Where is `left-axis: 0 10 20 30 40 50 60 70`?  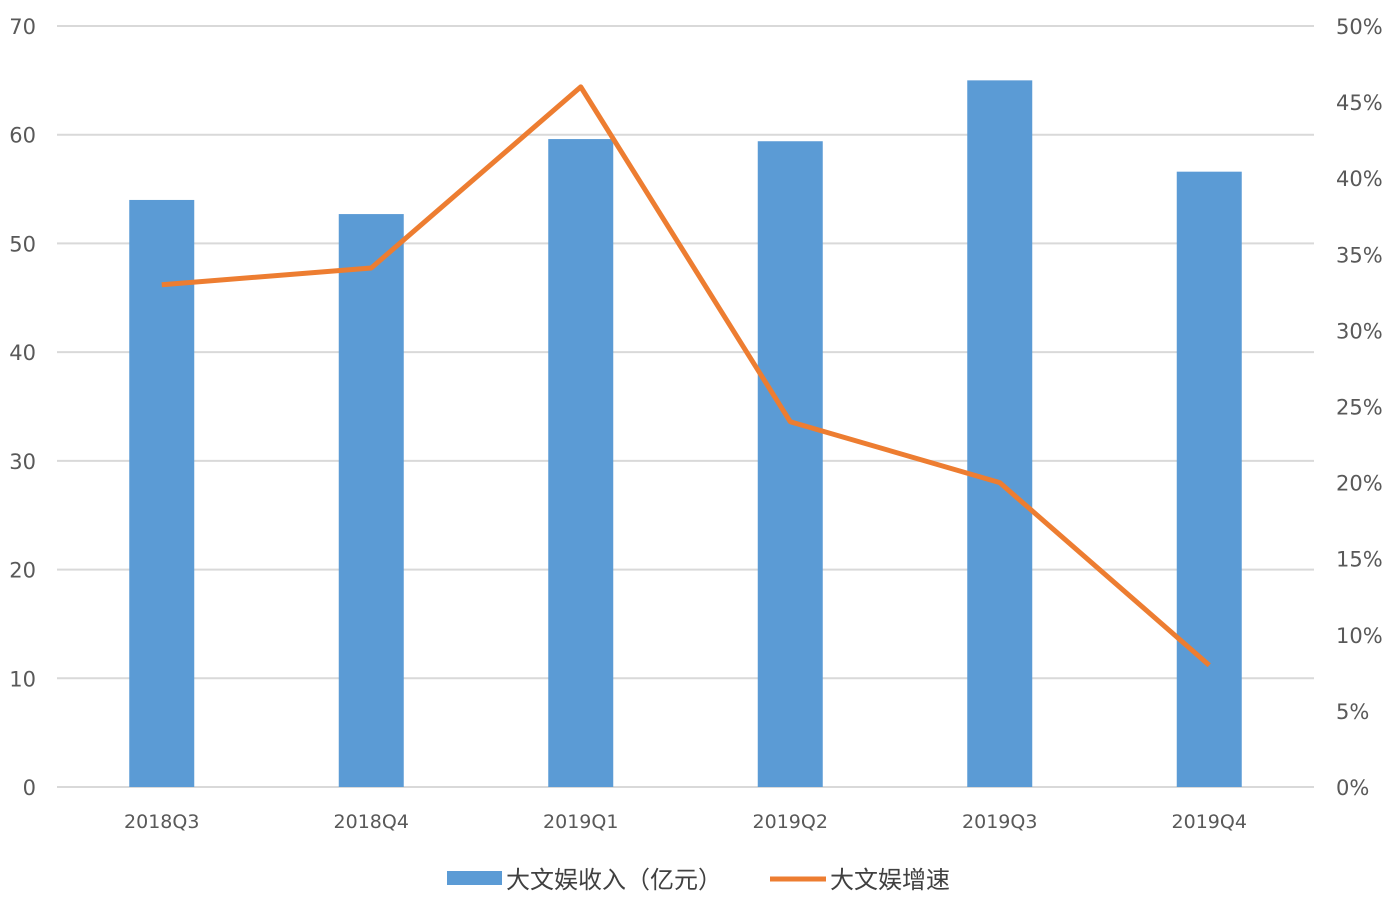
left-axis: 0 10 20 30 40 50 60 70 is located at coordinates (22, 407).